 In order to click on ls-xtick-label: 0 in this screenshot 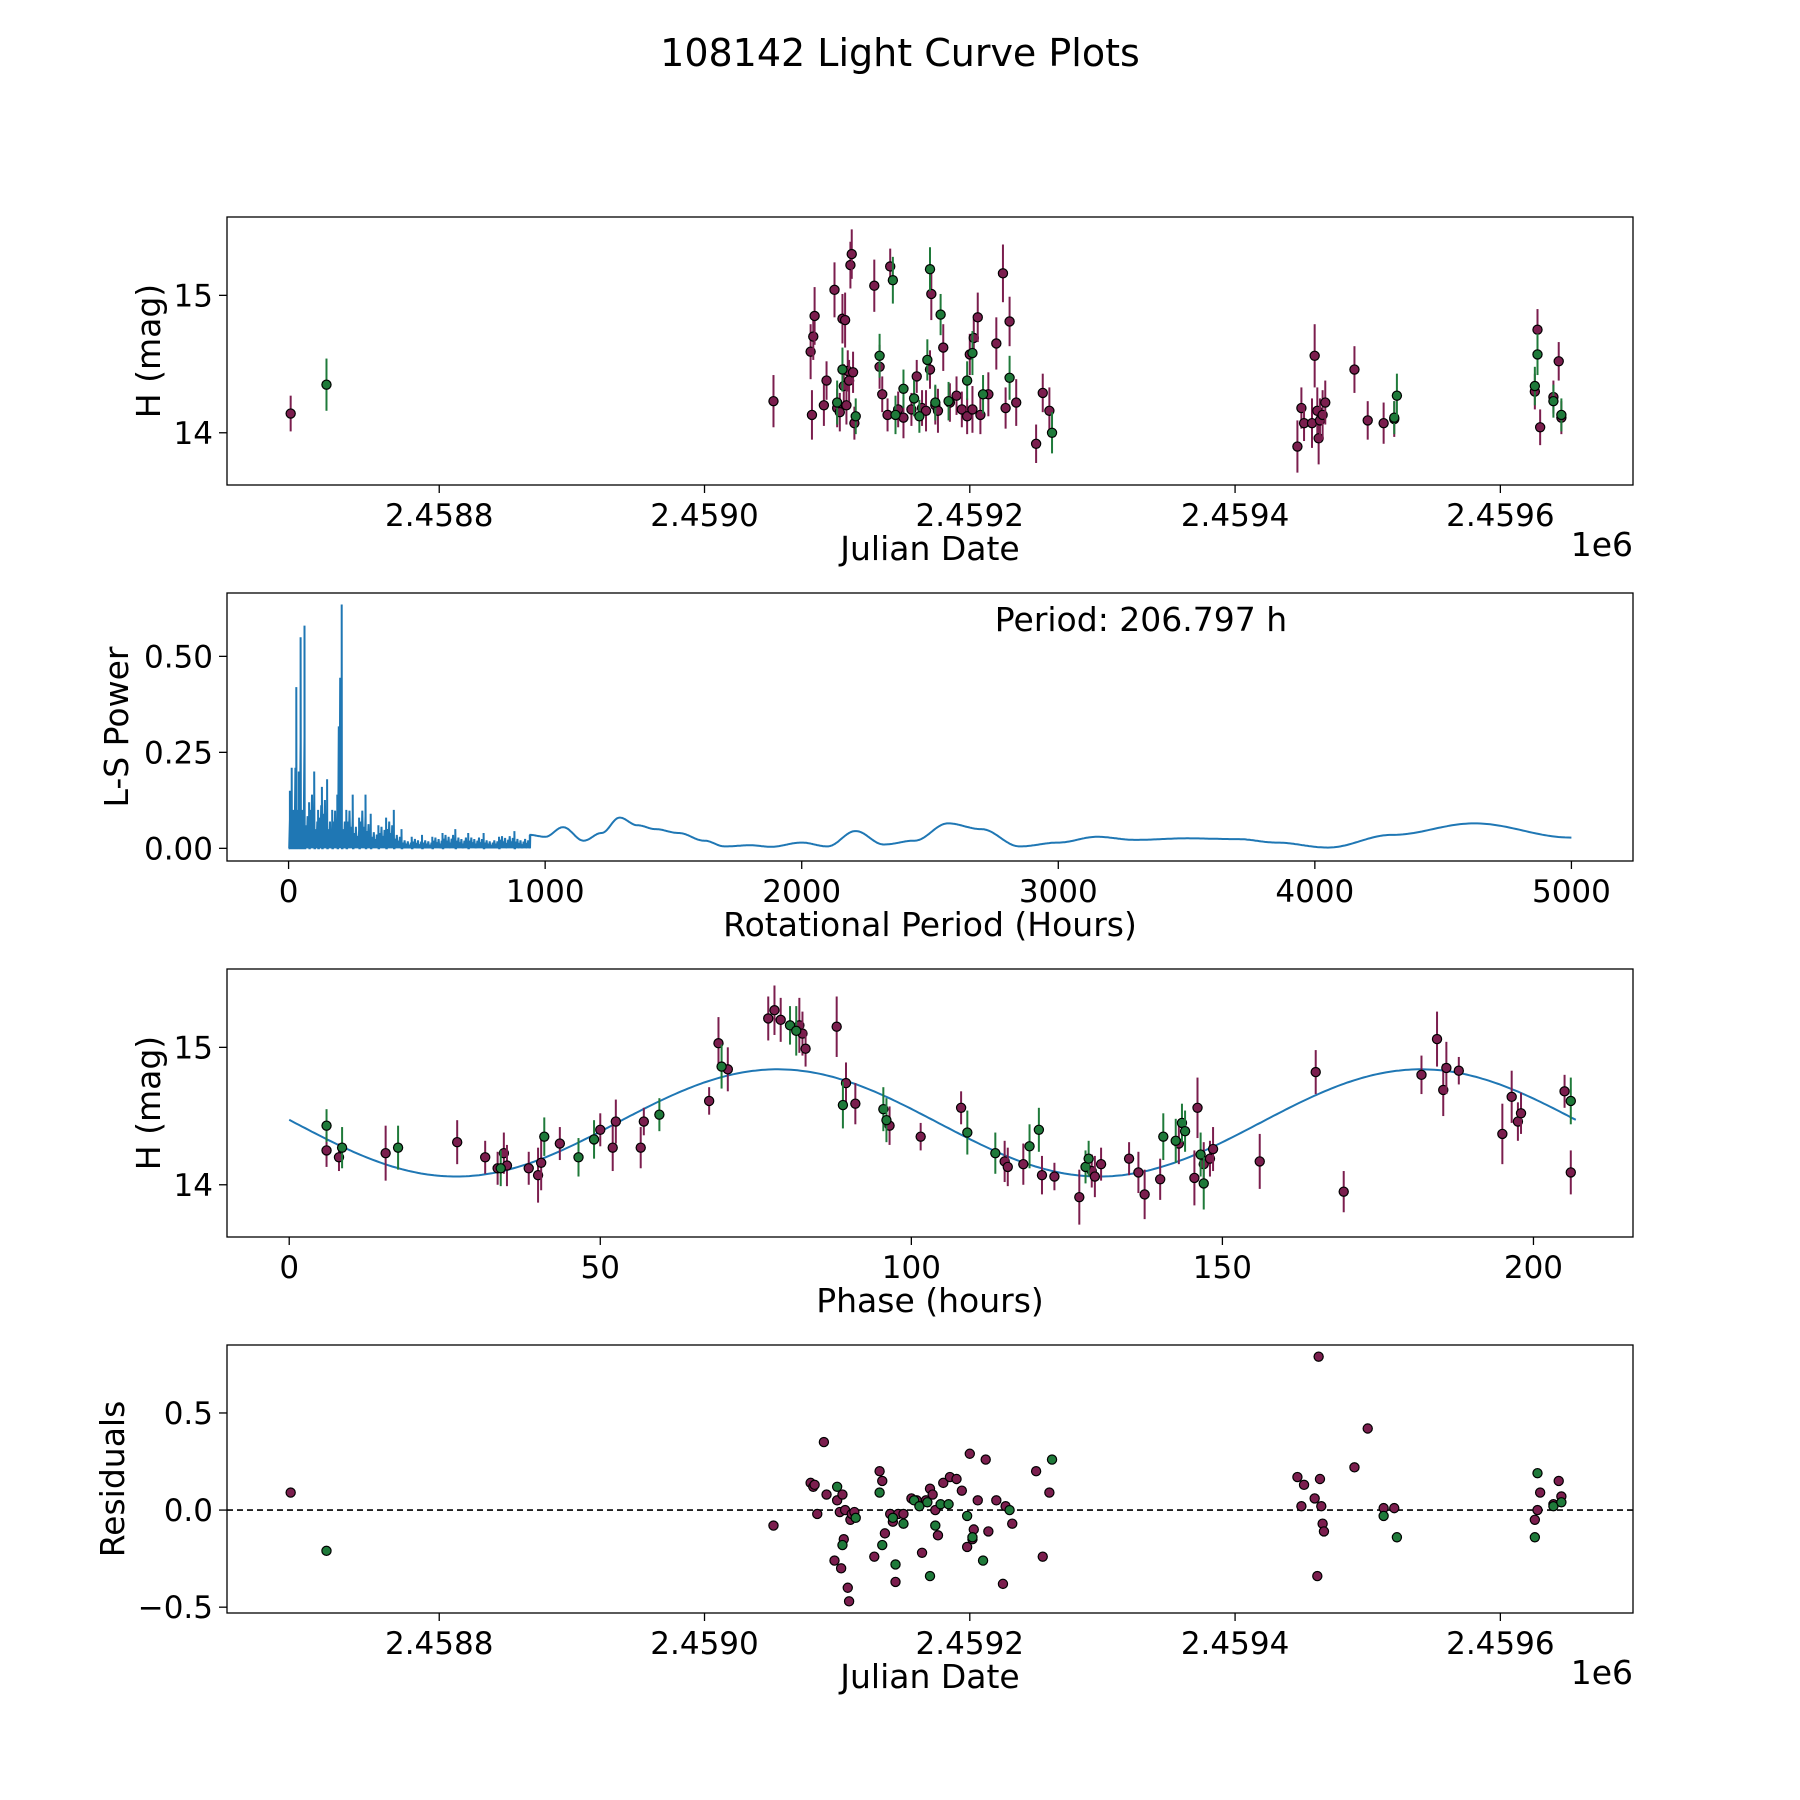, I will do `click(289, 892)`.